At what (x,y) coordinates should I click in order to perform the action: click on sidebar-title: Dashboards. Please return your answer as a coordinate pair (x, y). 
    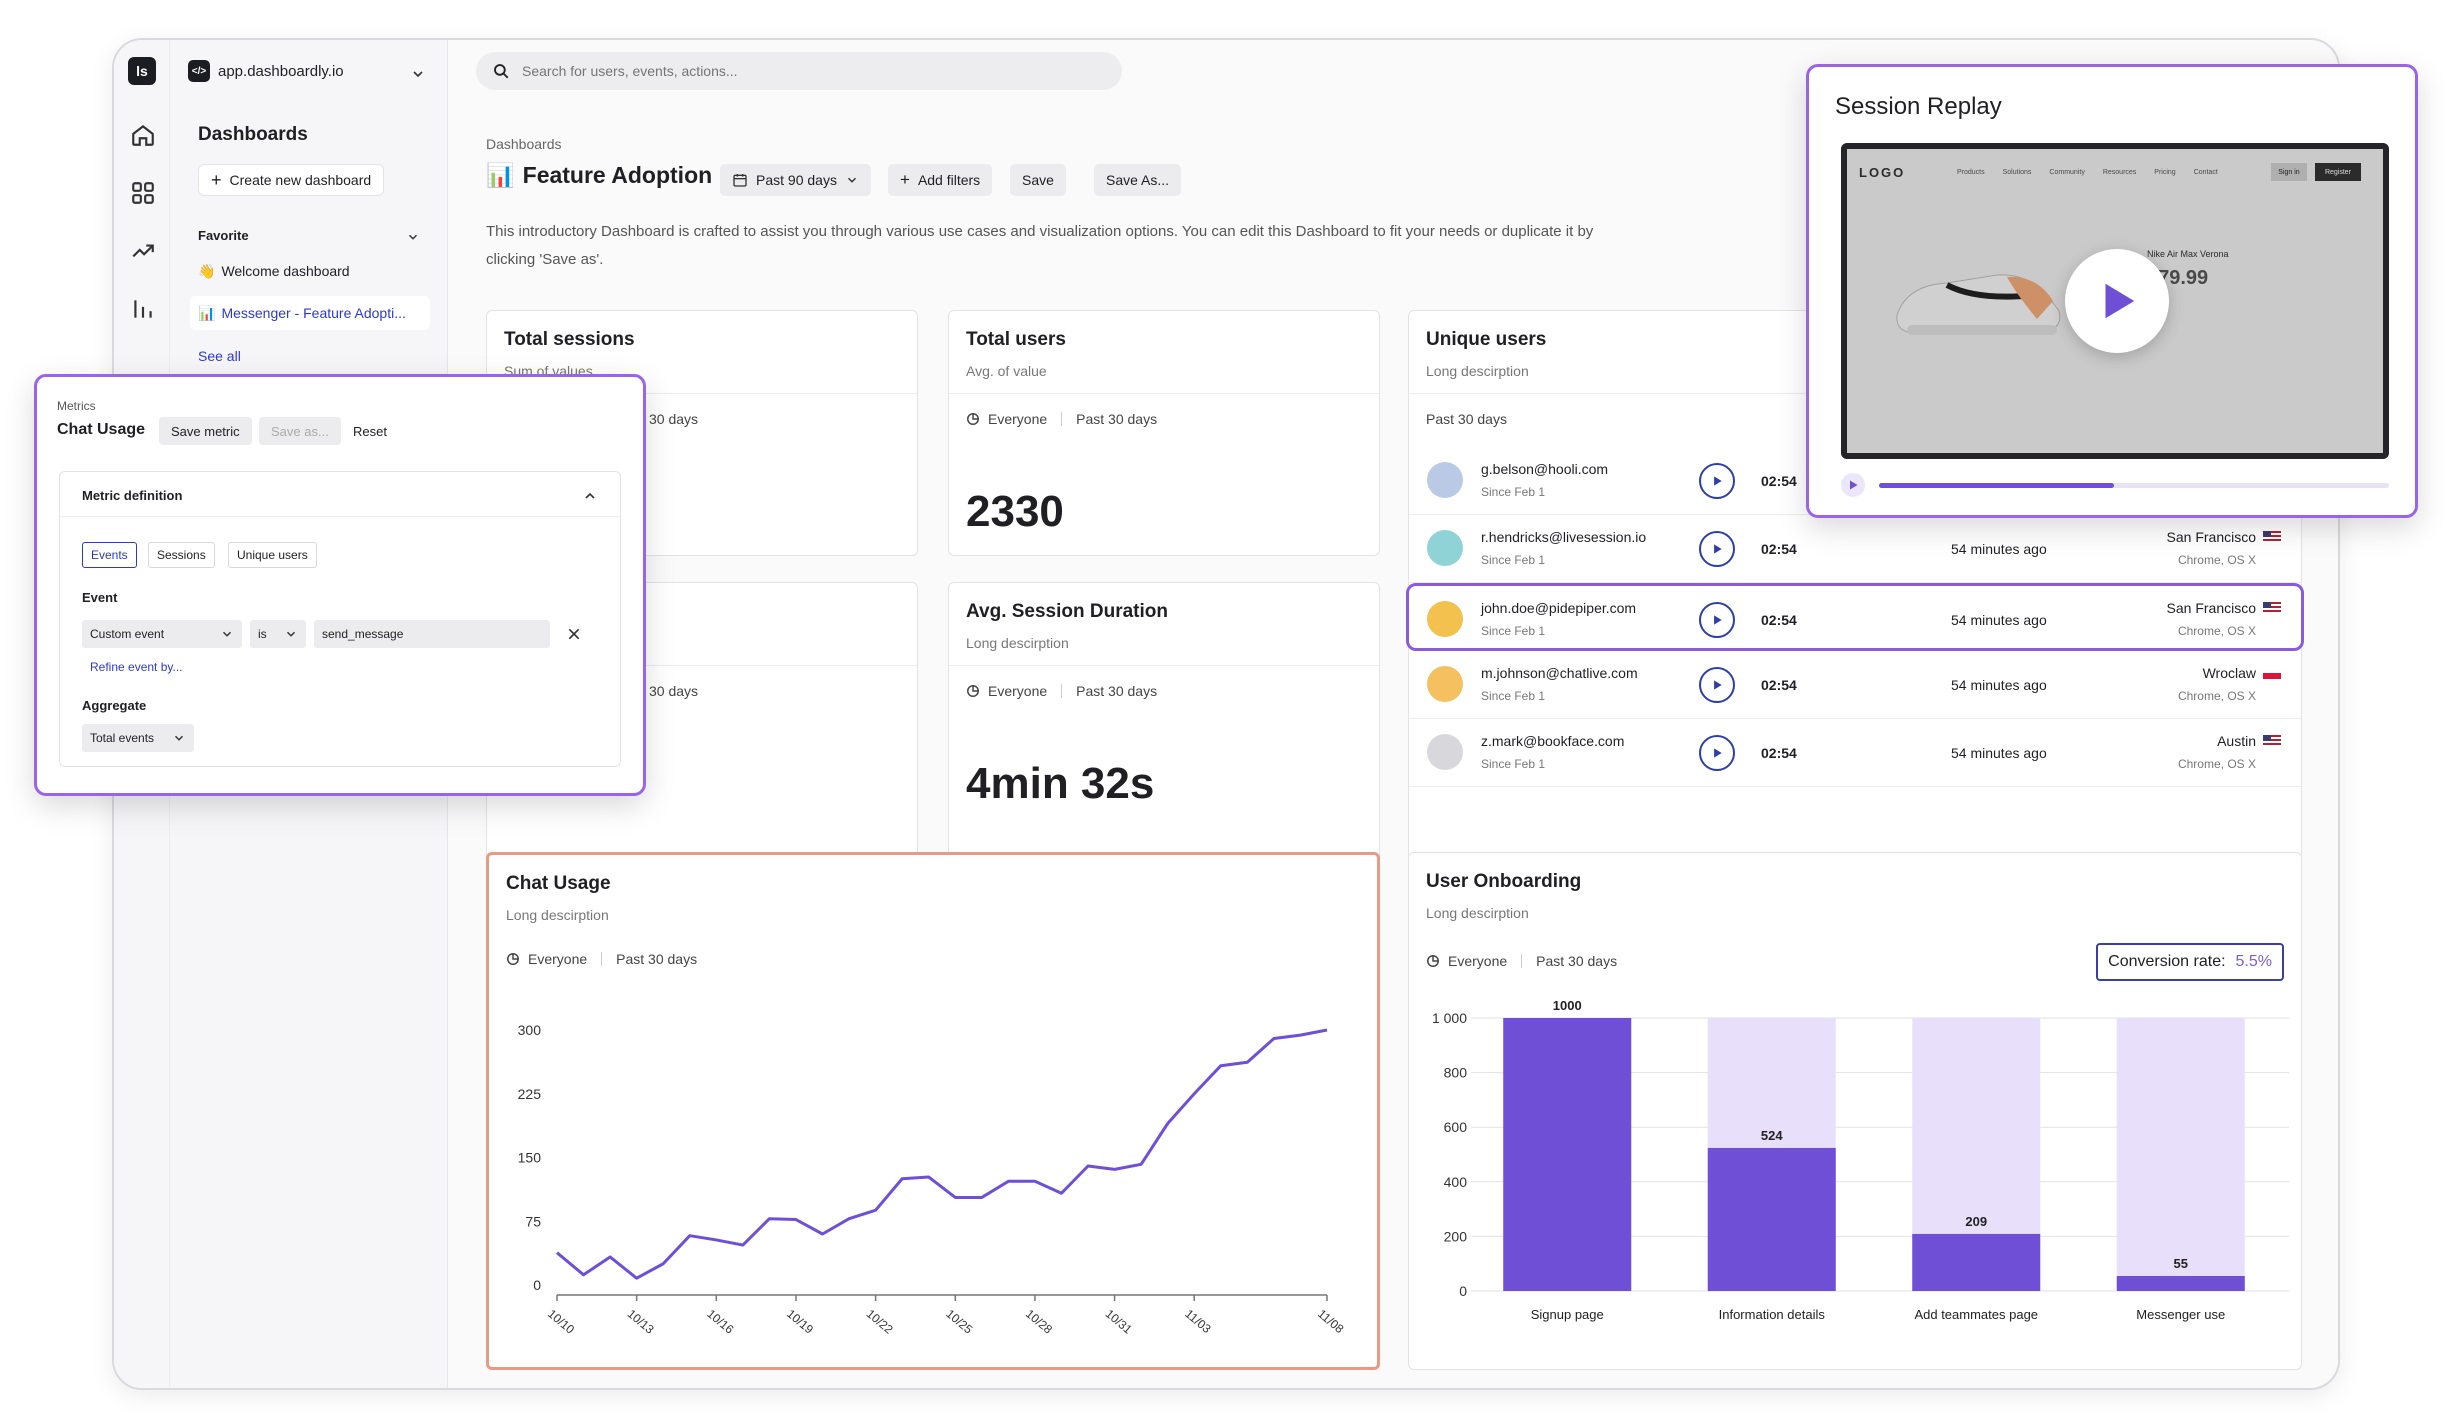
    Looking at the image, I should click on (253, 134).